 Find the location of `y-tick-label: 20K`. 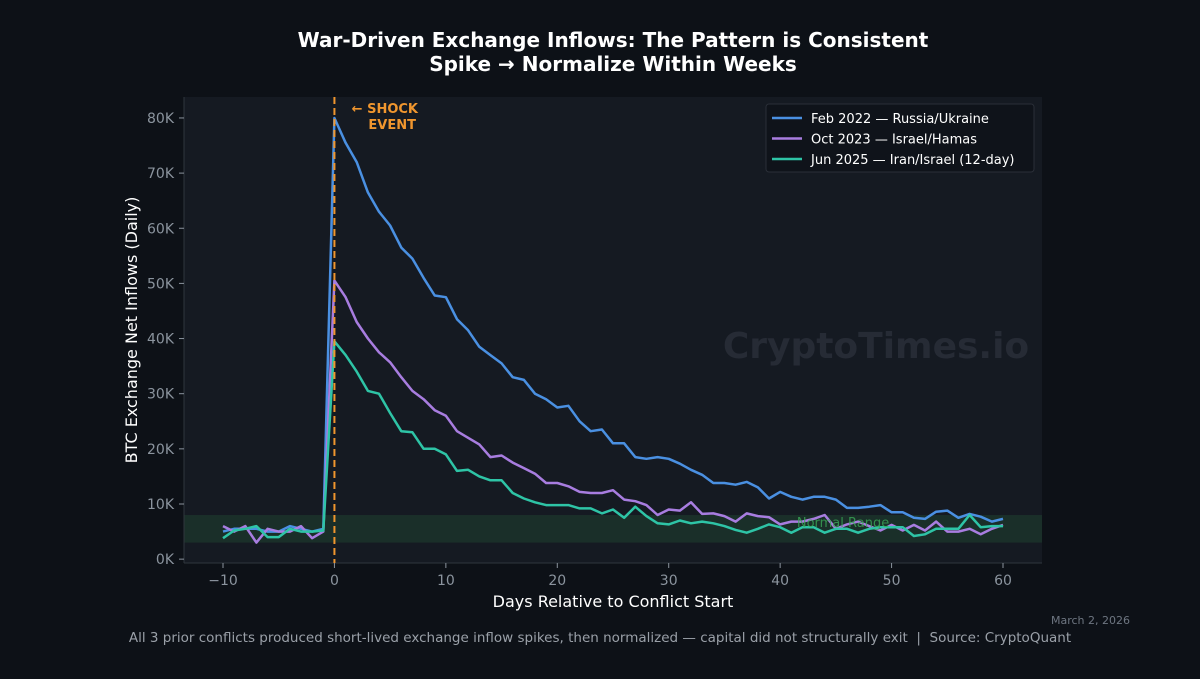

y-tick-label: 20K is located at coordinates (161, 450).